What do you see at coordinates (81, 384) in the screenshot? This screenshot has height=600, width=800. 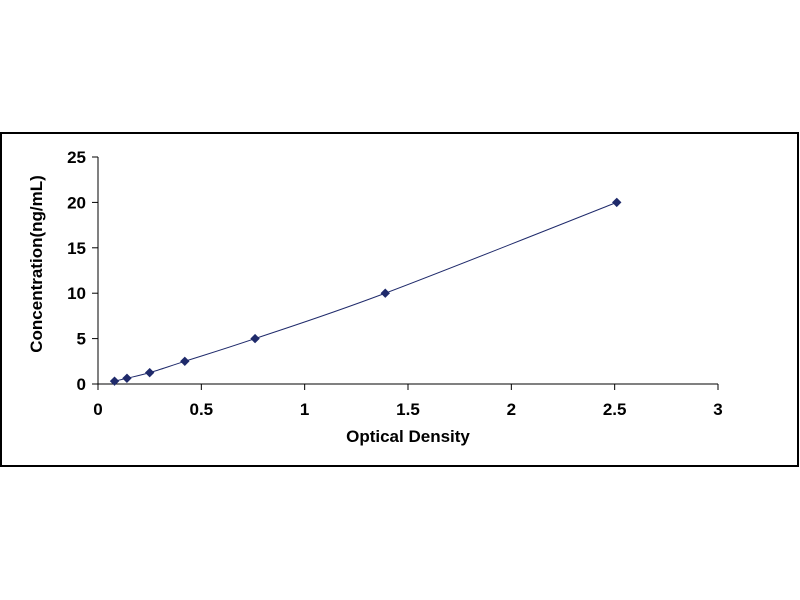 I see `y-tick-label: 0` at bounding box center [81, 384].